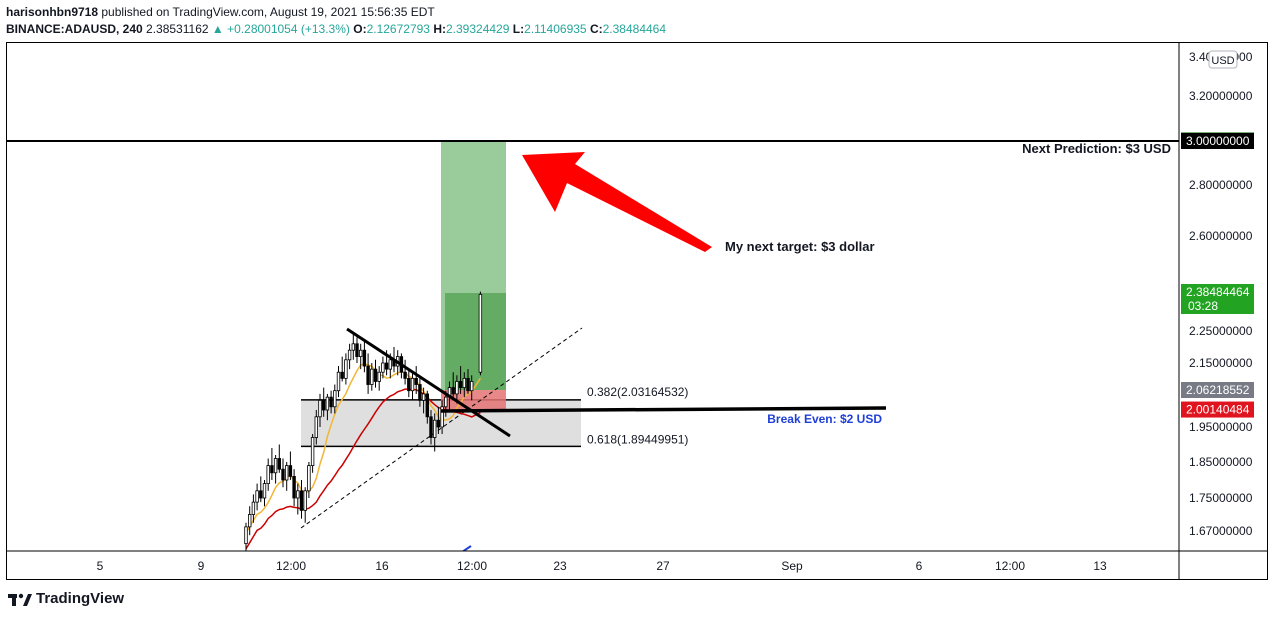 This screenshot has width=1274, height=617. I want to click on x-tick-label: 13, so click(1100, 566).